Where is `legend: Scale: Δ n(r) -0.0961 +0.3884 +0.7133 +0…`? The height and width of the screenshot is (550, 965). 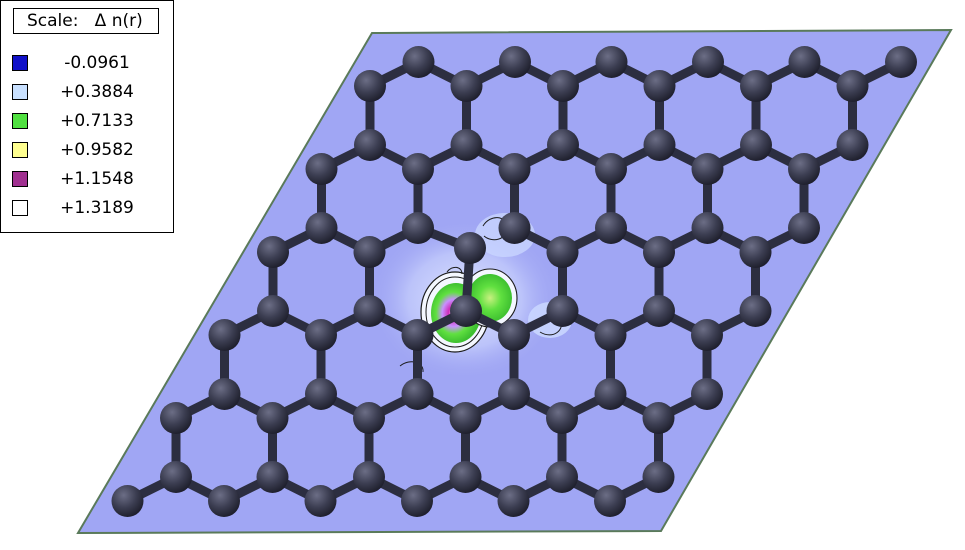
legend: Scale: Δ n(r) -0.0961 +0.3884 +0.7133 +0… is located at coordinates (87, 116).